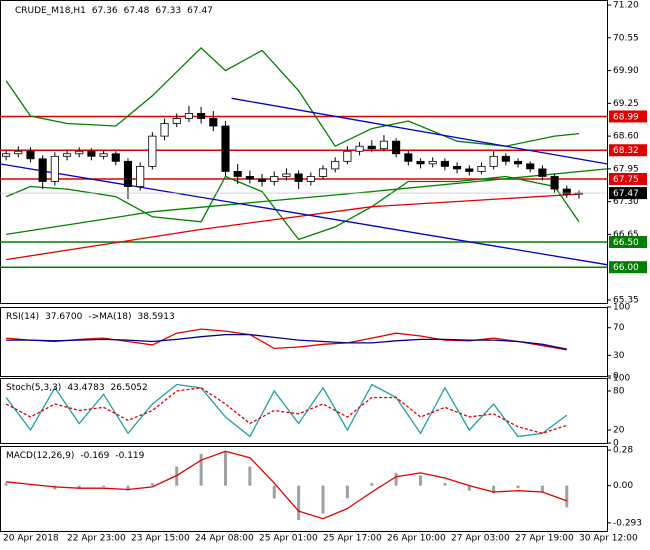  I want to click on y-tick-label: 65.35, so click(626, 300).